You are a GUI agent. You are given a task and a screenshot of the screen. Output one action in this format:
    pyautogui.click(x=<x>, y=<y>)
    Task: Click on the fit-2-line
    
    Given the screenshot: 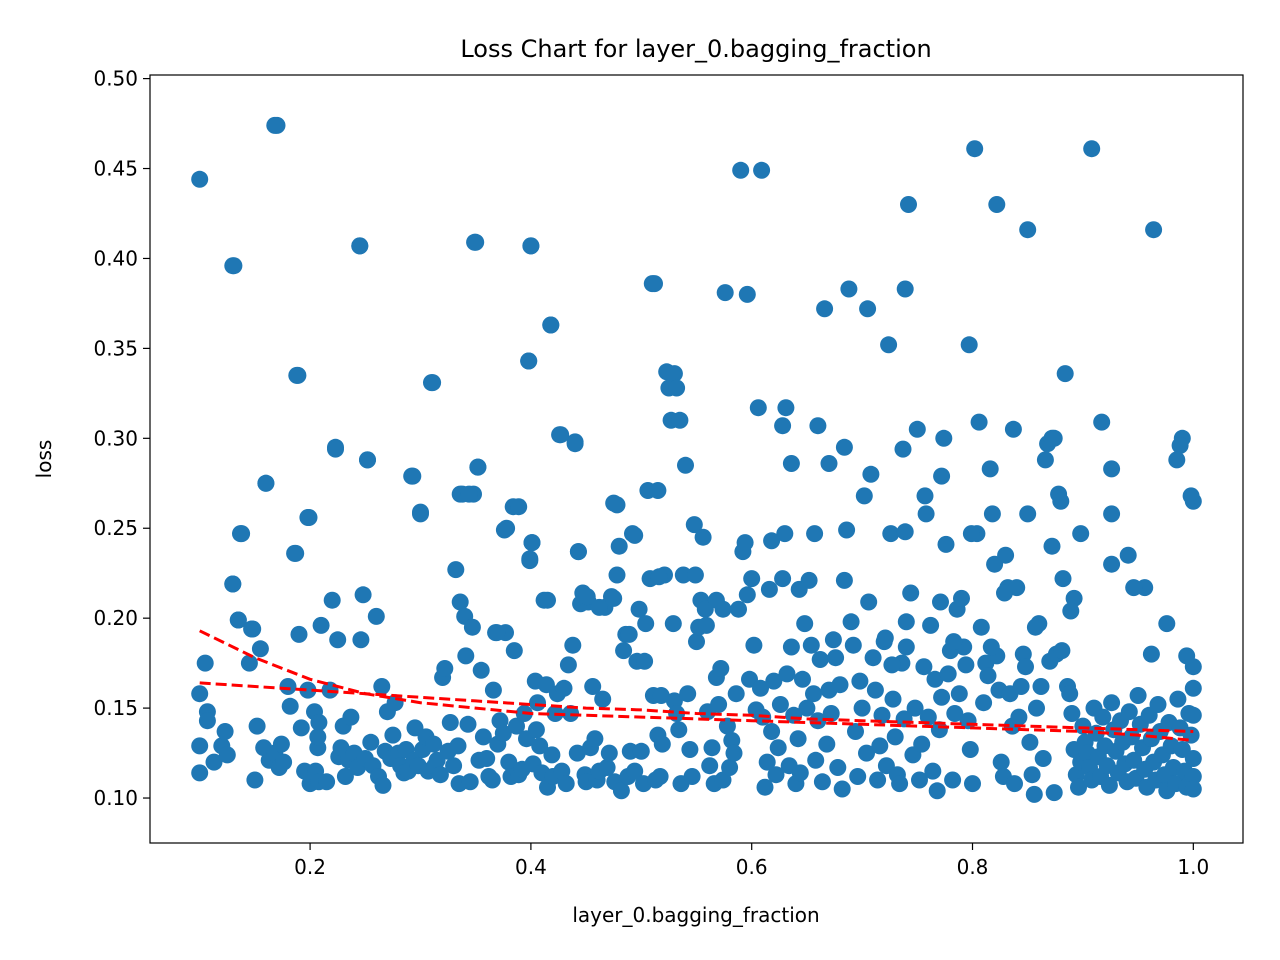 What is the action you would take?
    pyautogui.click(x=696, y=685)
    